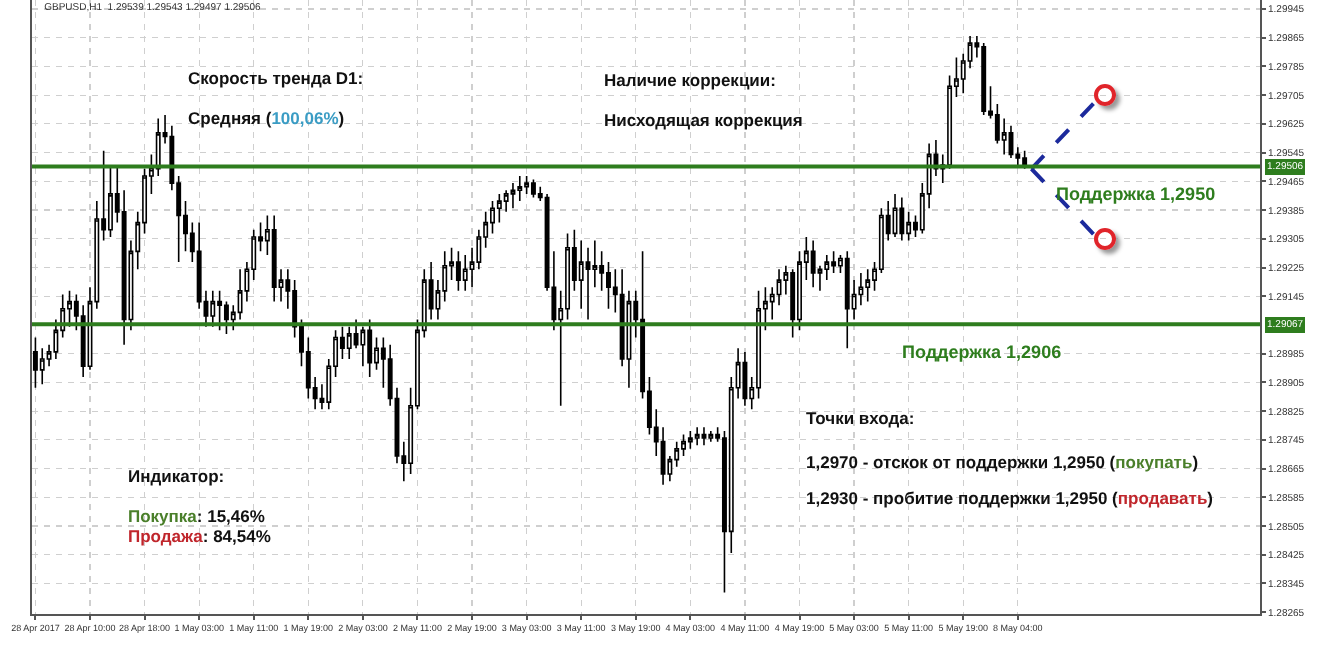 This screenshot has height=650, width=1340. I want to click on ref-line-label: Поддержка 1,2950, so click(1136, 194).